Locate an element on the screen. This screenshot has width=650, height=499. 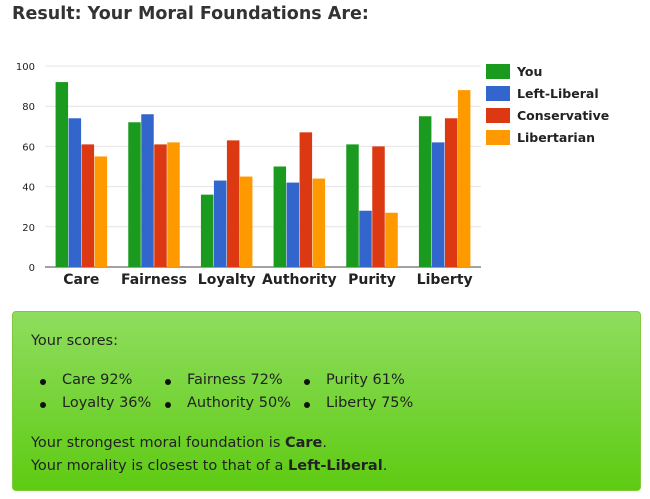
category-label: Fairness is located at coordinates (154, 280).